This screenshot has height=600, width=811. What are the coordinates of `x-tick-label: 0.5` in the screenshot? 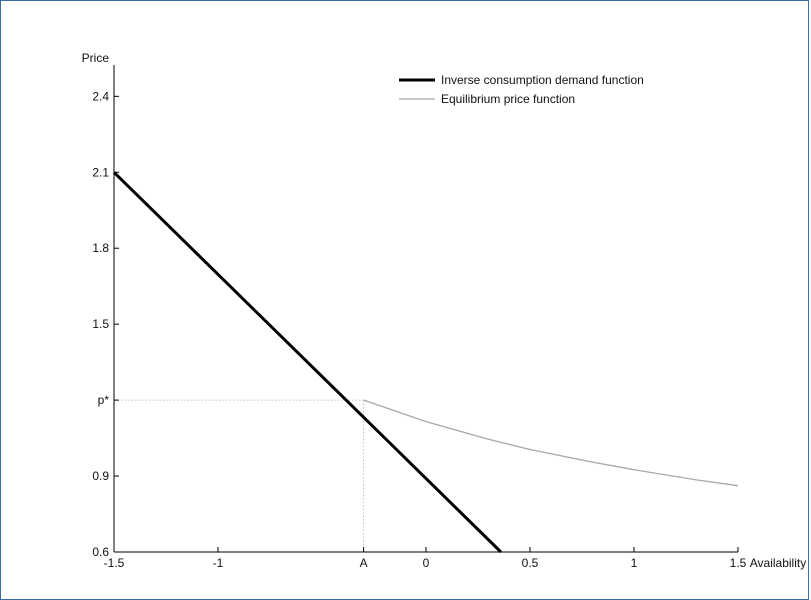 It's located at (530, 563).